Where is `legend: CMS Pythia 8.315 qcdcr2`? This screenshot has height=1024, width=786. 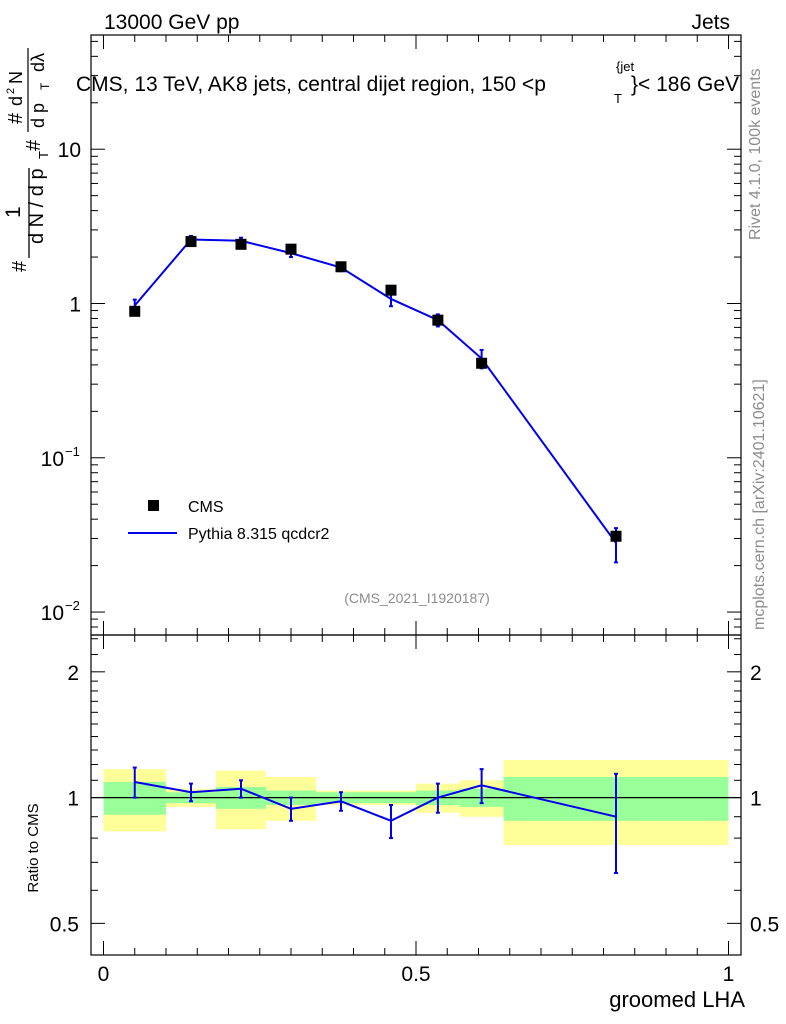
legend: CMS Pythia 8.315 qcdcr2 is located at coordinates (229, 521).